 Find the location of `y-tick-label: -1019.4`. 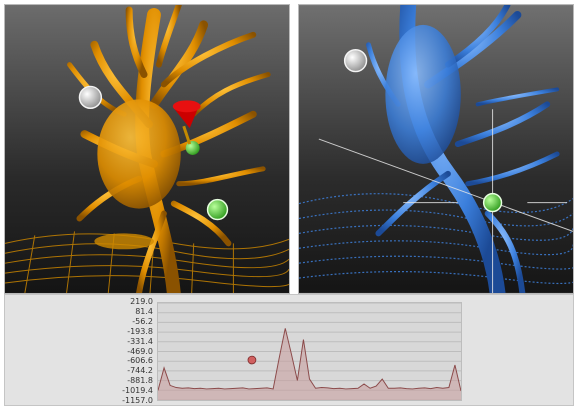

y-tick-label: -1019.4 is located at coordinates (137, 391).